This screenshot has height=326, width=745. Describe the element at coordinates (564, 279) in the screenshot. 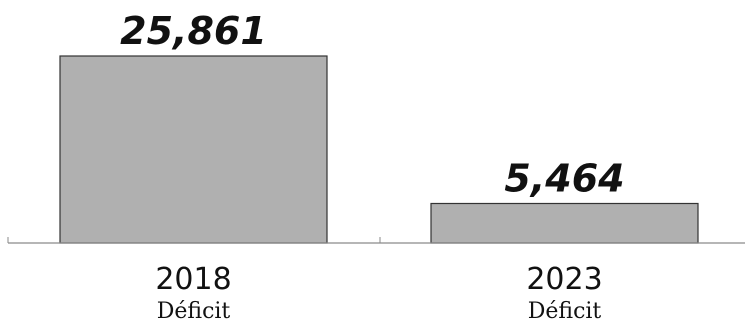

I see `x-tick-label-2023: 2023` at that location.